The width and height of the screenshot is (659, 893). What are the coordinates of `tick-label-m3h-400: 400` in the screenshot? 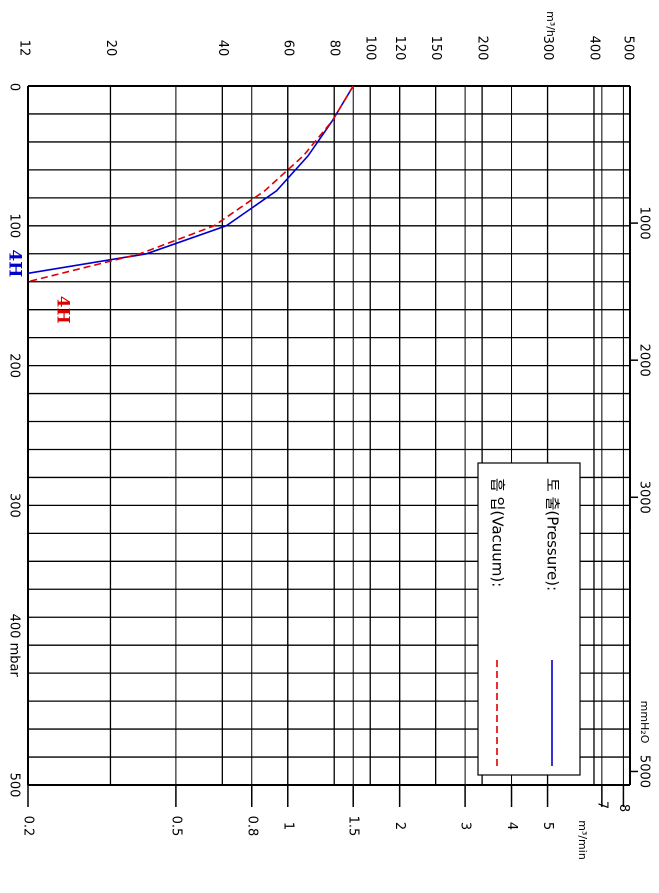 It's located at (593, 48).